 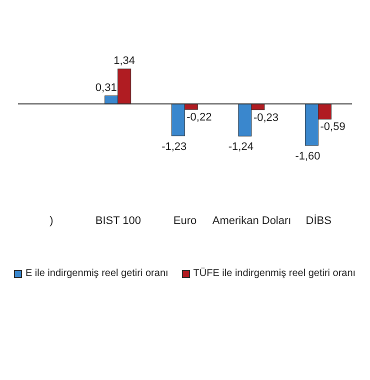 What do you see at coordinates (199, 118) in the screenshot?
I see `data-label: -0,22` at bounding box center [199, 118].